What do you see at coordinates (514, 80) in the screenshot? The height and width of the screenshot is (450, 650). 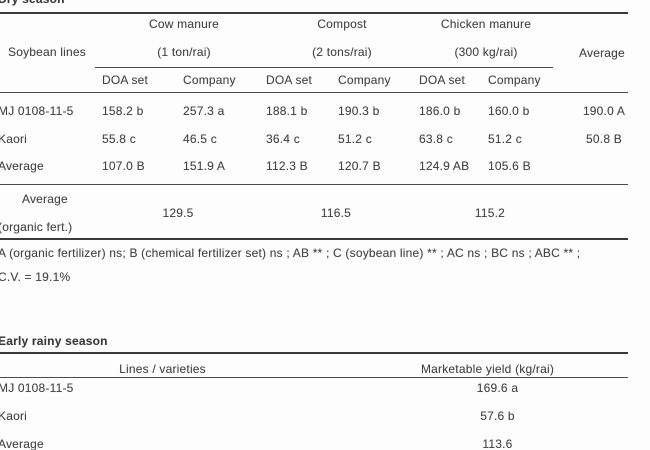 I see `sub-header-company-3: Company` at bounding box center [514, 80].